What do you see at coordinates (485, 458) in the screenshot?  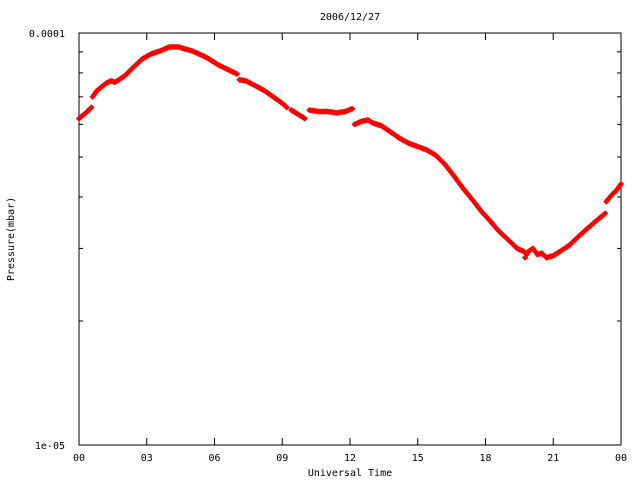 I see `x-tick-label: 18` at bounding box center [485, 458].